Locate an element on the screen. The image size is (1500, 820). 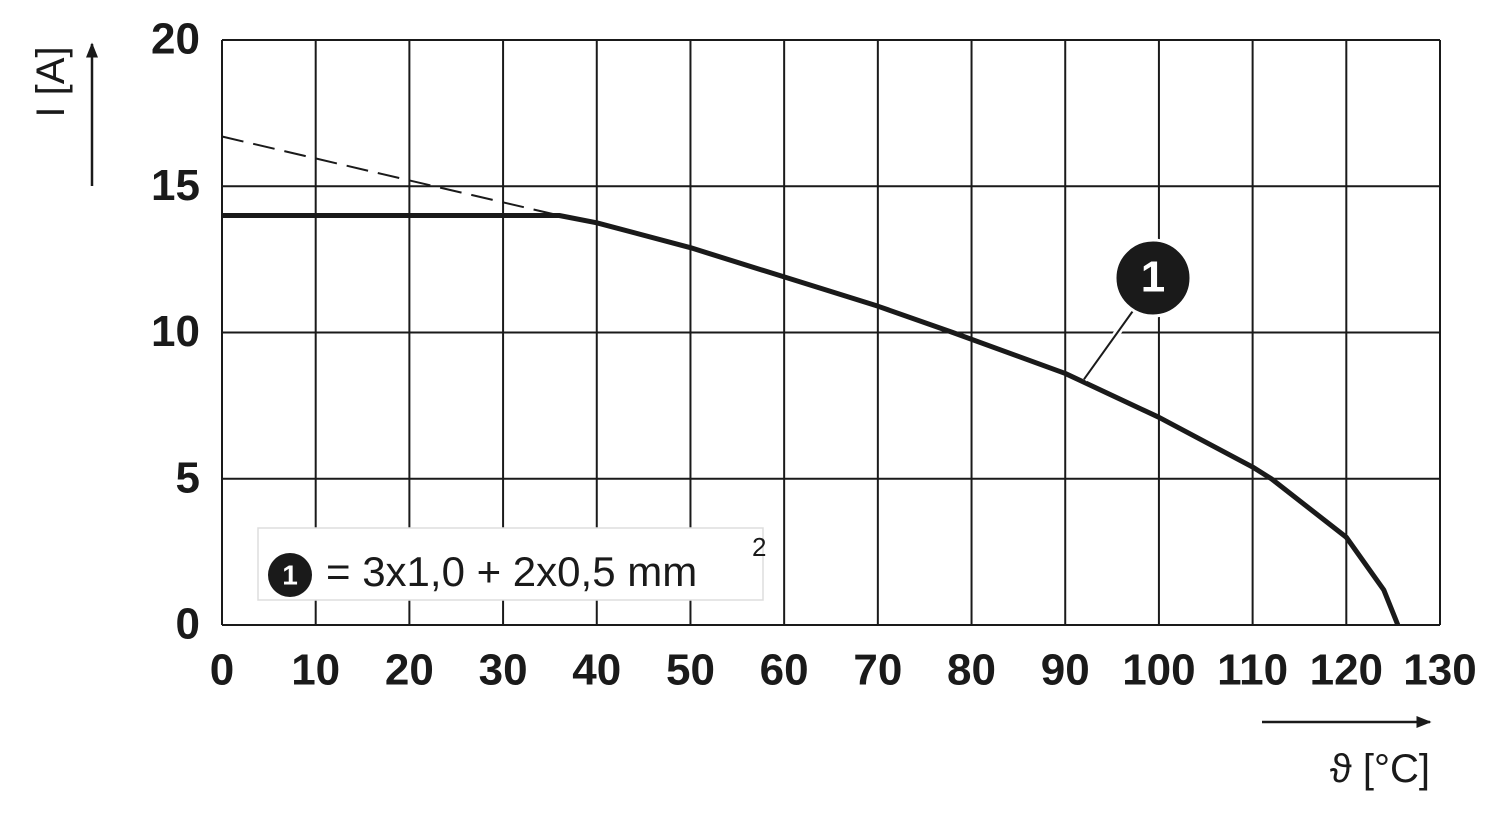
callout-marker is located at coordinates (1153, 278).